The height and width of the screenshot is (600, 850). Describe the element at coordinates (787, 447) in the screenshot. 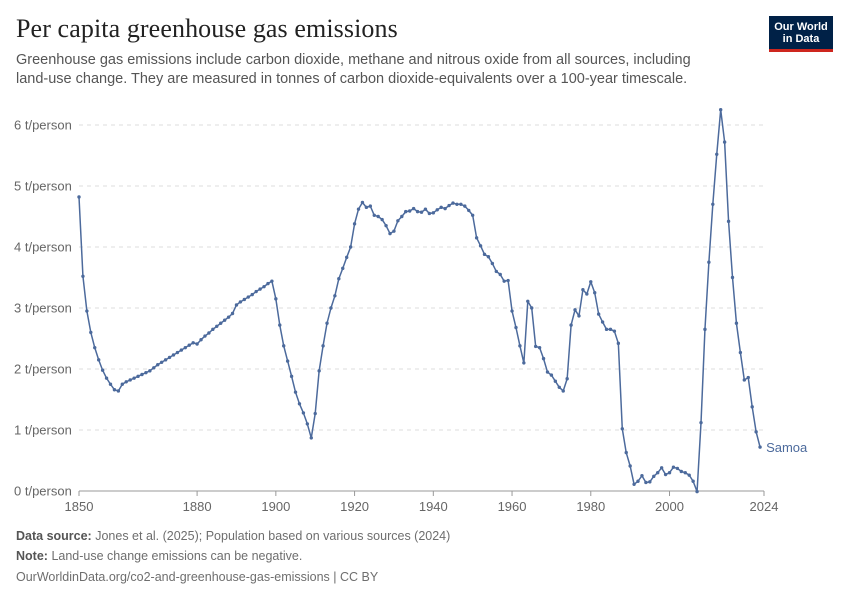

I see `series-label: Samoa` at that location.